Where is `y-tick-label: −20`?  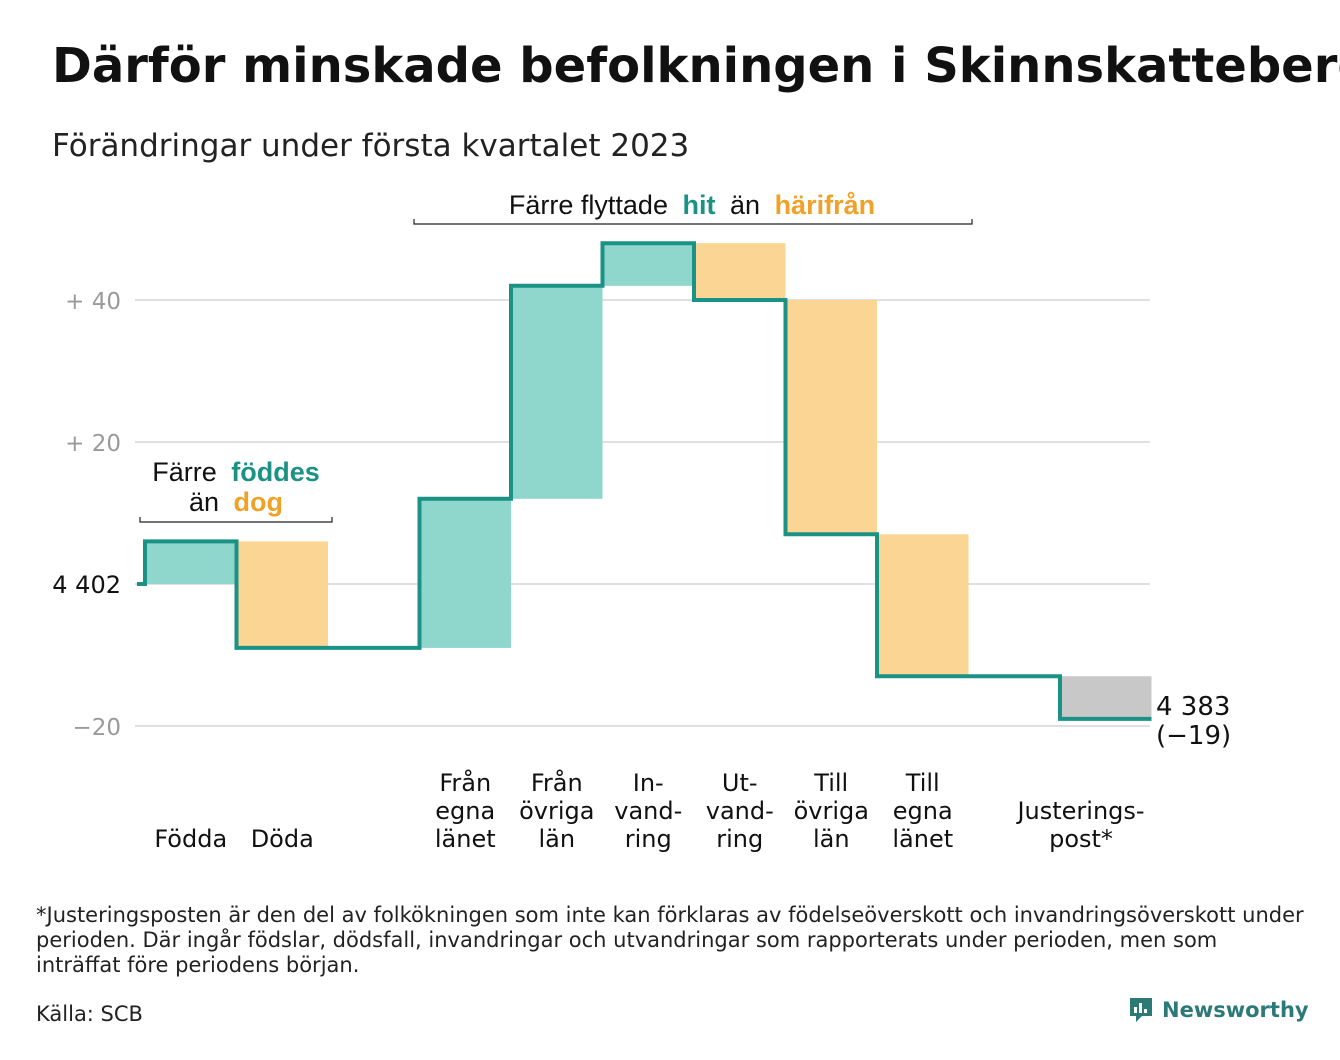 y-tick-label: −20 is located at coordinates (96, 728).